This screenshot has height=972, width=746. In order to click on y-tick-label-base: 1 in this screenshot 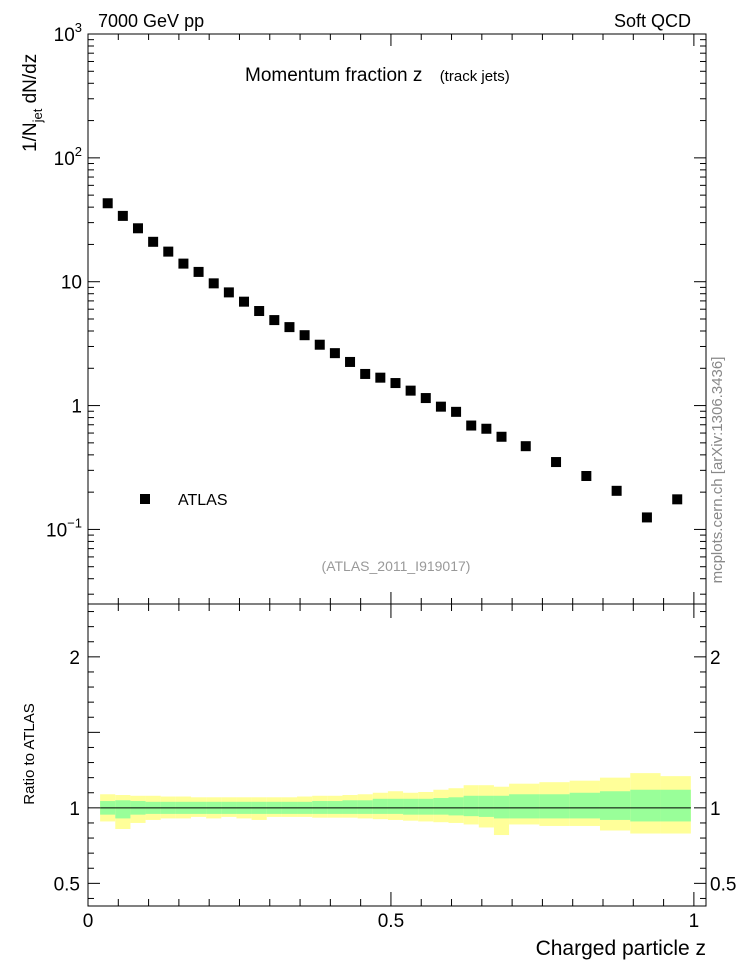, I will do `click(76, 407)`.